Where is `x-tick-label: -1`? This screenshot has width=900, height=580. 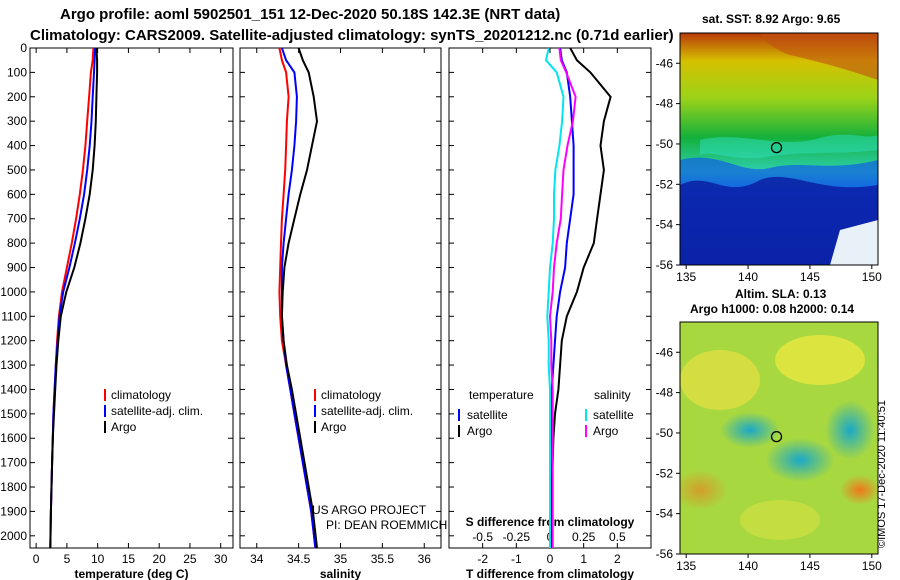 x-tick-label: -1 is located at coordinates (516, 559).